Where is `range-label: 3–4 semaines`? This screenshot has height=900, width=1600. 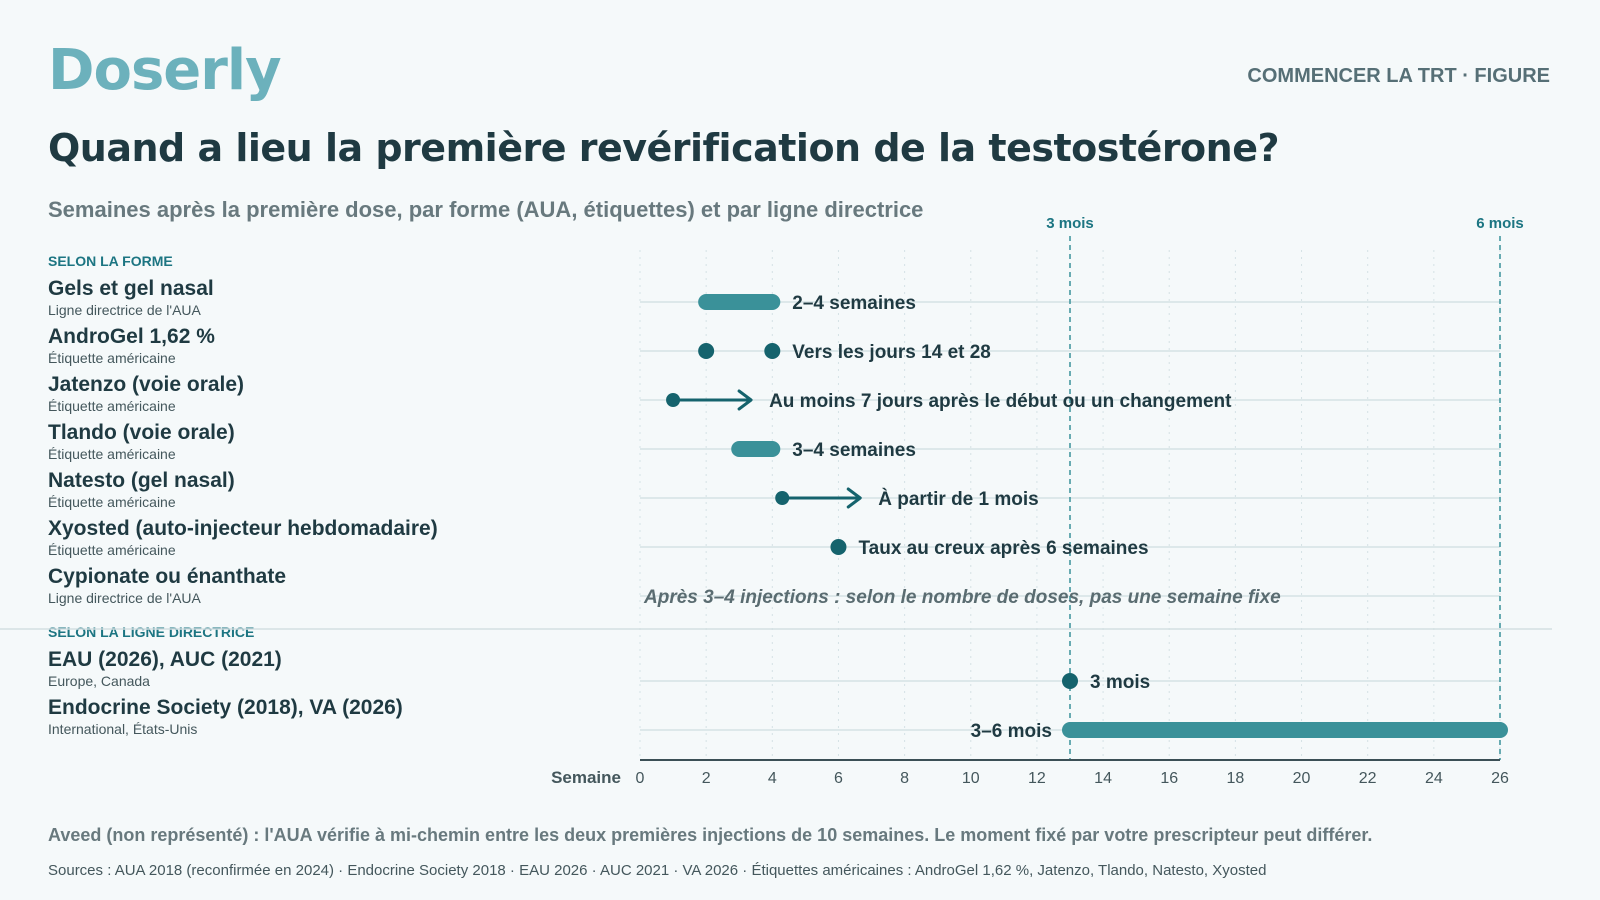 range-label: 3–4 semaines is located at coordinates (854, 450).